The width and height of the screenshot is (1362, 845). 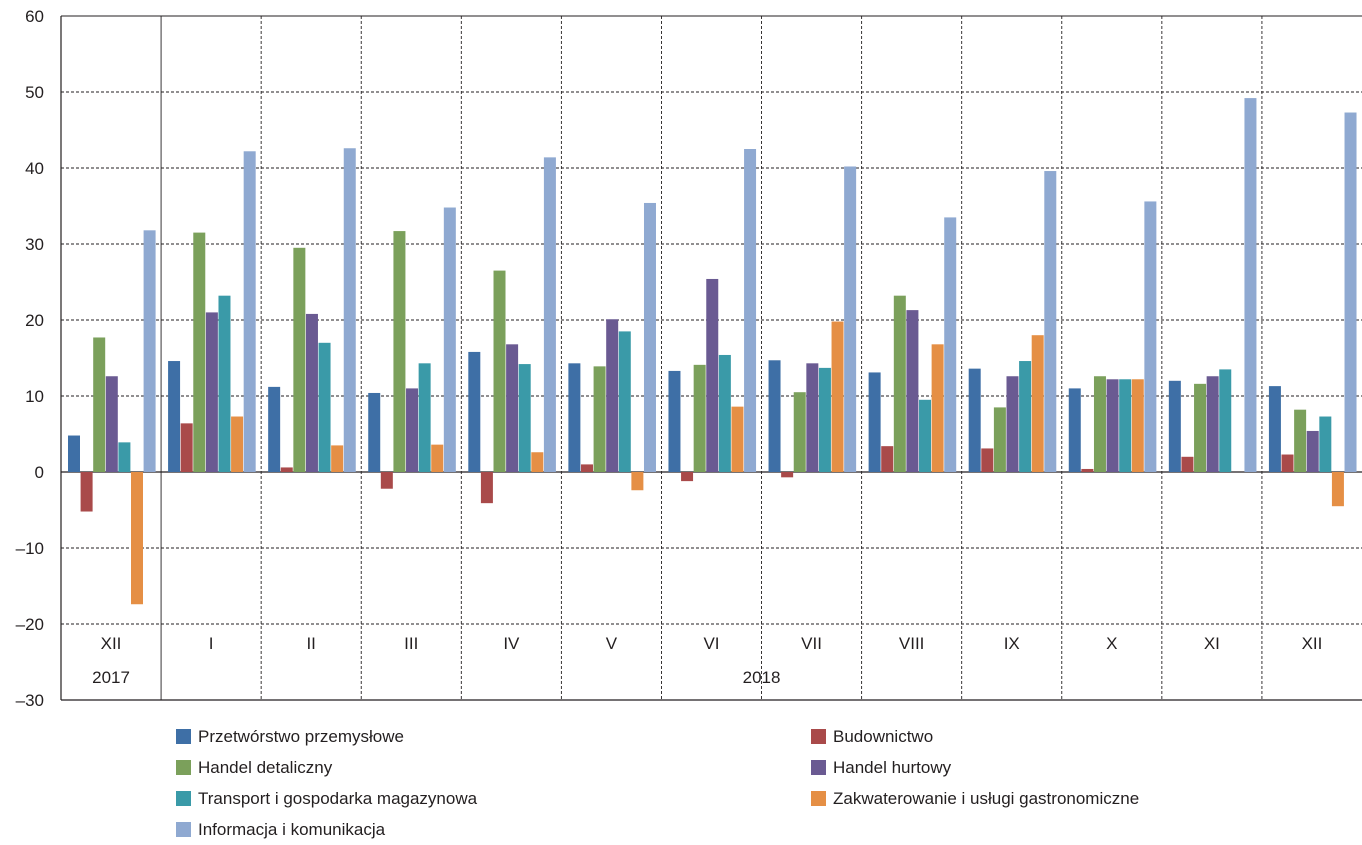 I want to click on legend-label: Informacja i komunikacja, so click(x=292, y=829).